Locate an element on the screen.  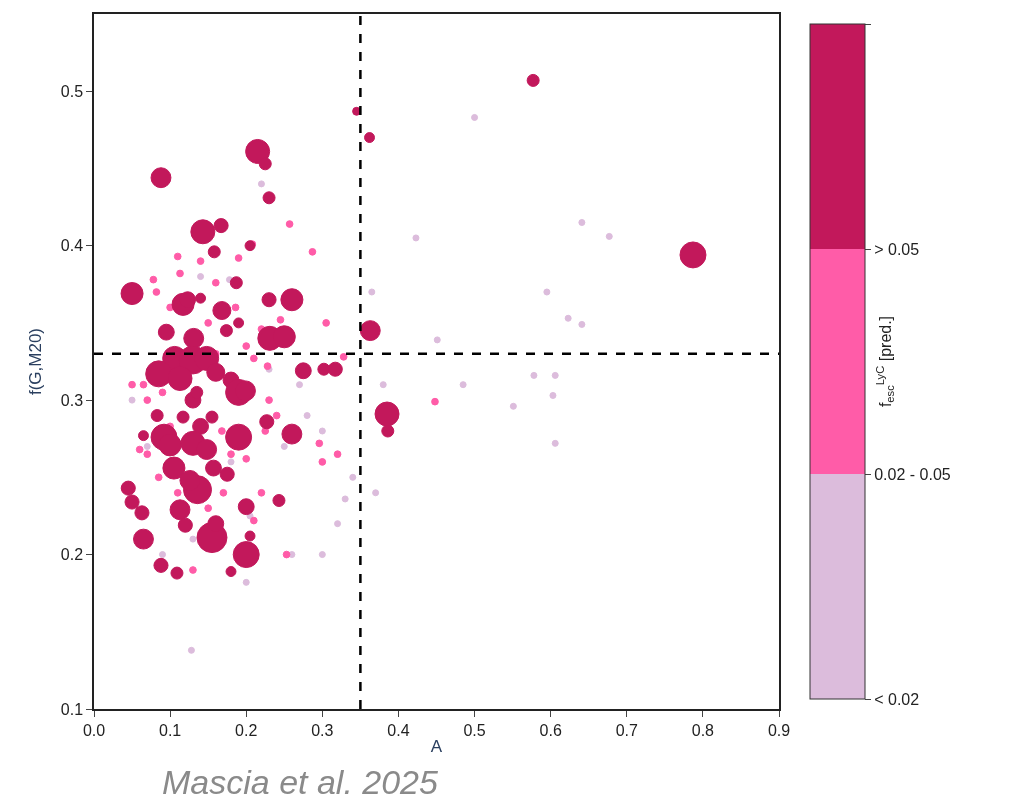
y-axis-title: f(G,M20) is located at coordinates (35, 361).